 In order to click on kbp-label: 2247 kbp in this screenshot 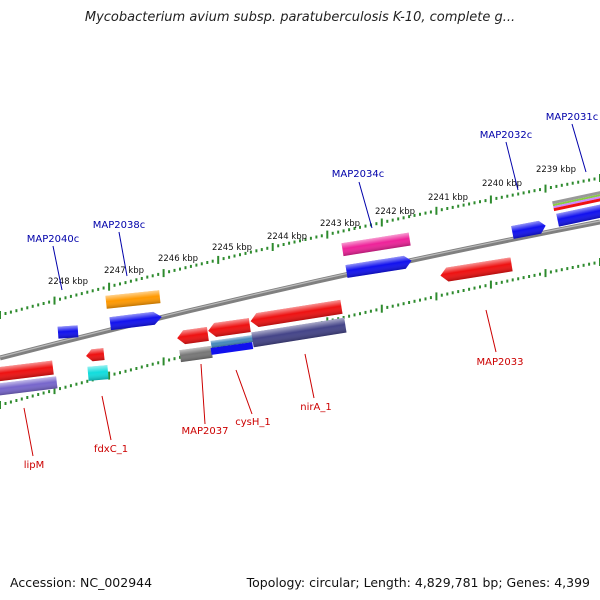, I will do `click(124, 271)`.